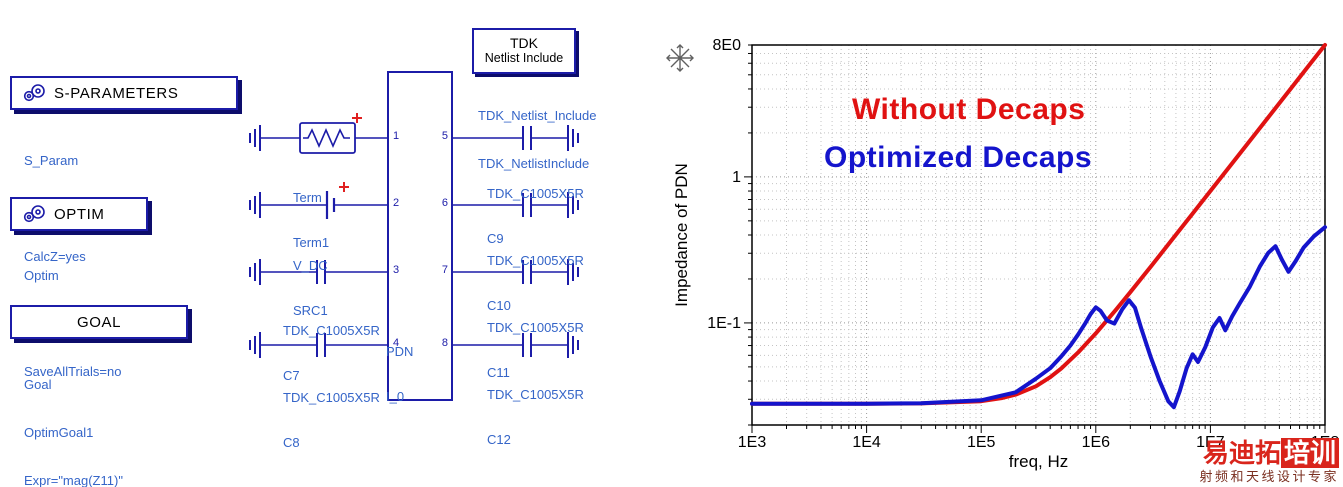 The width and height of the screenshot is (1343, 487). I want to click on optim-controller: OPTIM, so click(79, 214).